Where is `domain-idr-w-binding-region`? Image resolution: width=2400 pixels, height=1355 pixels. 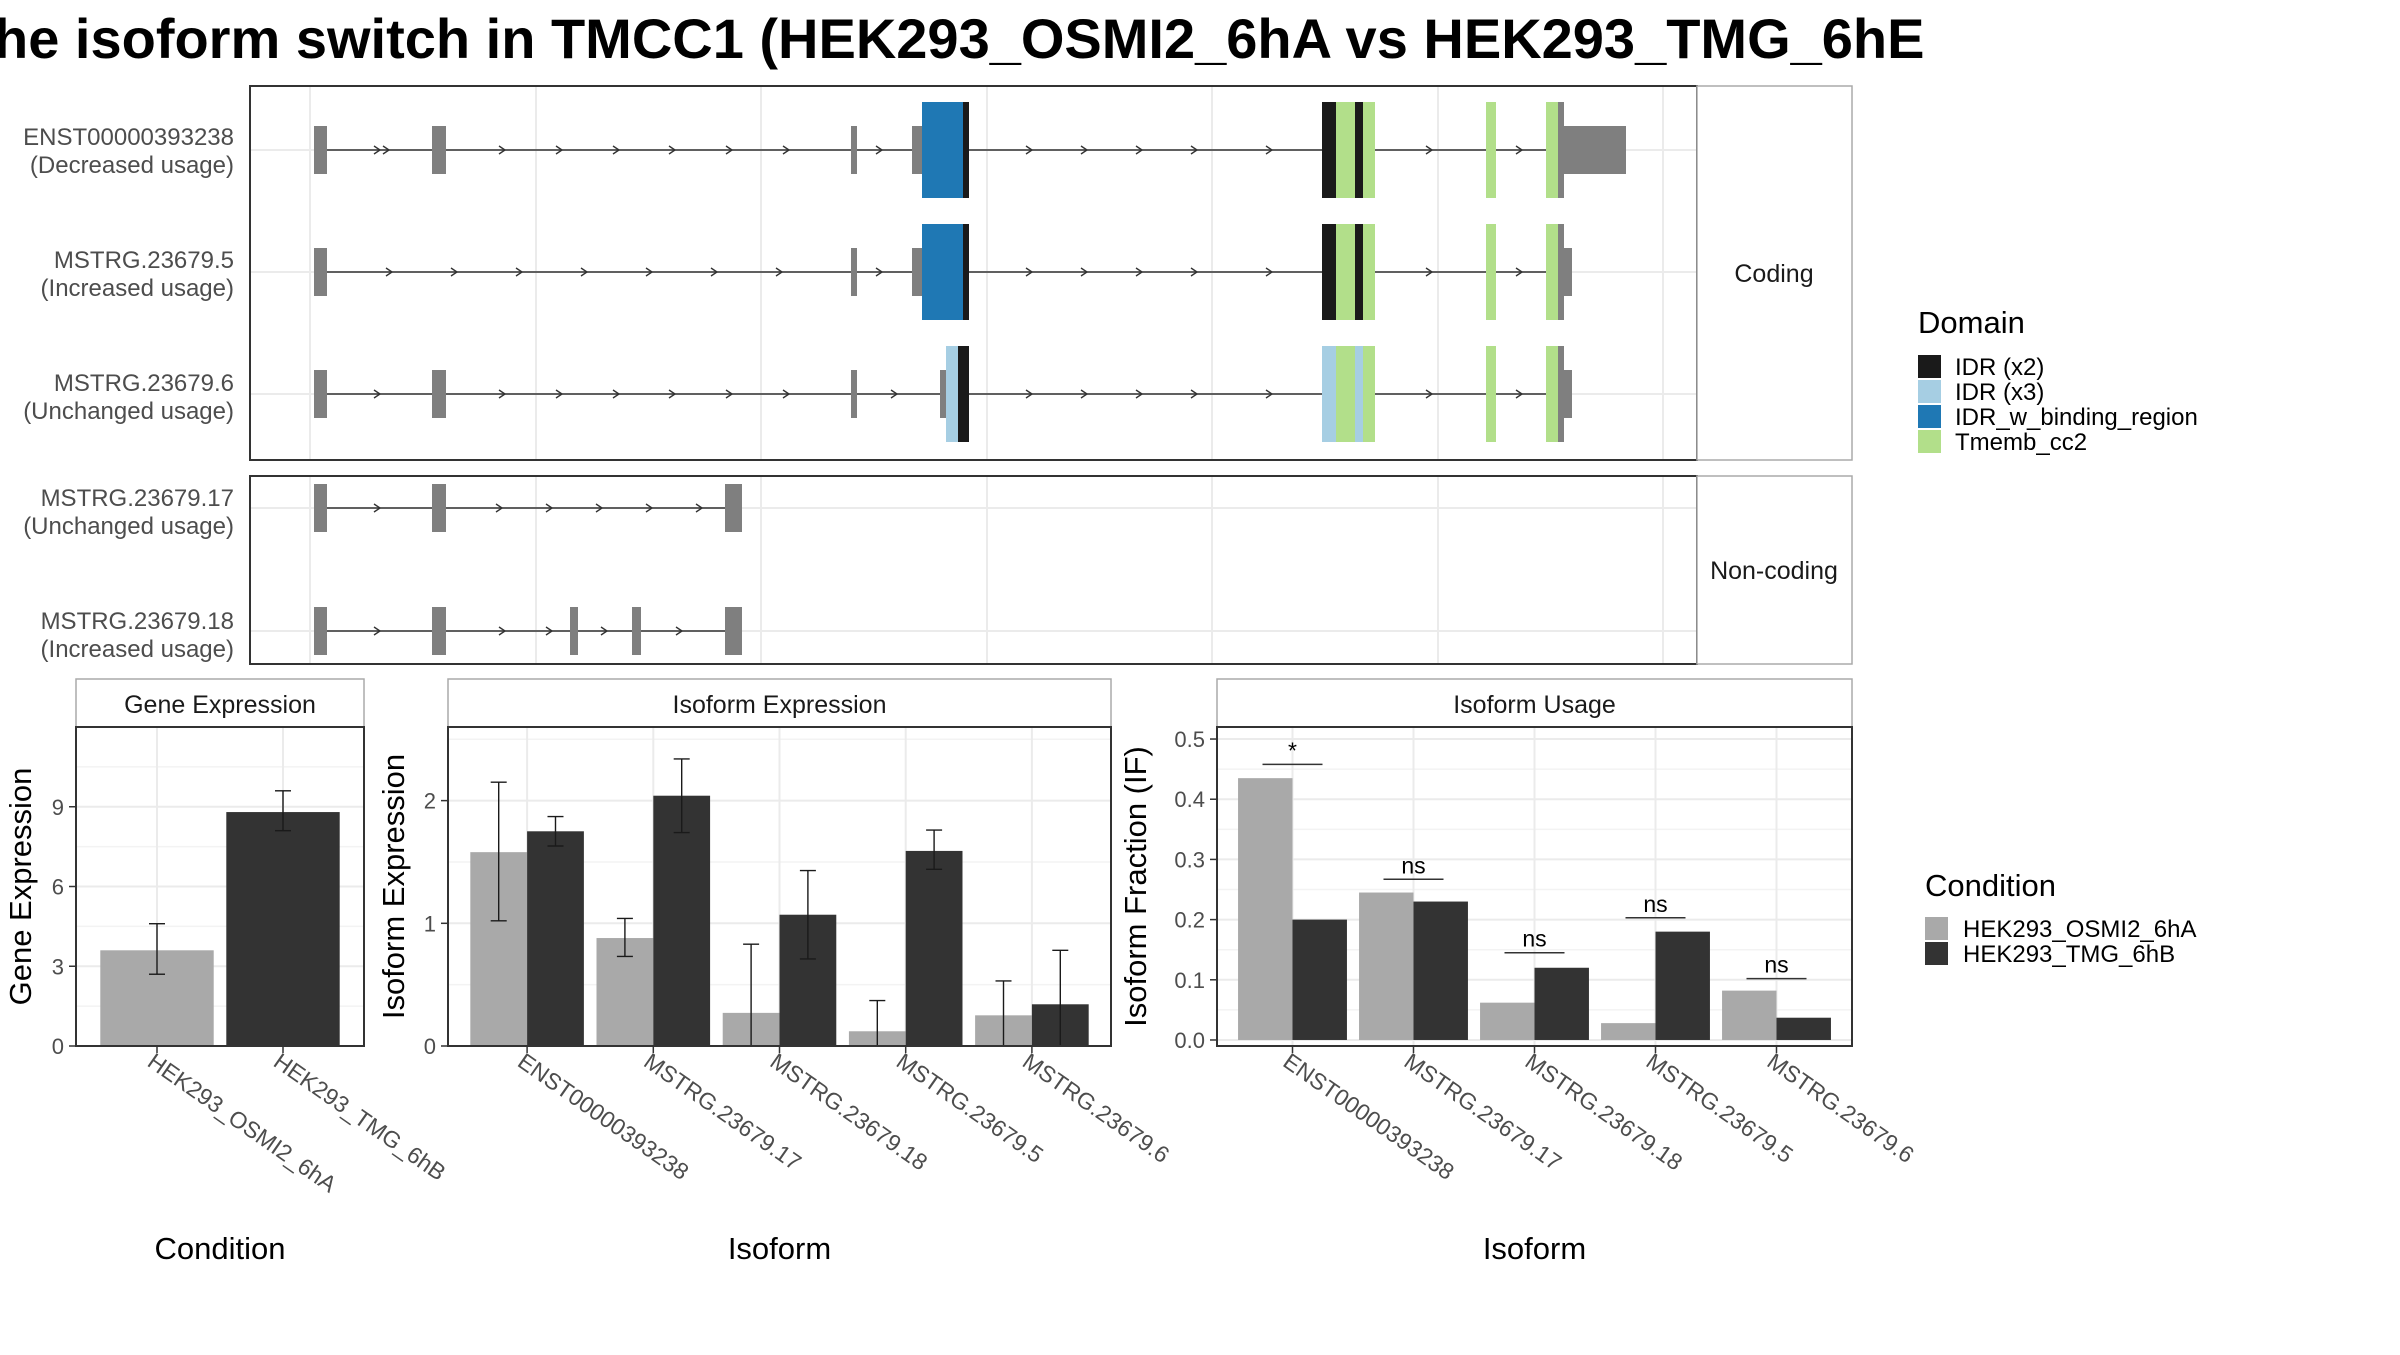 domain-idr-w-binding-region is located at coordinates (942, 272).